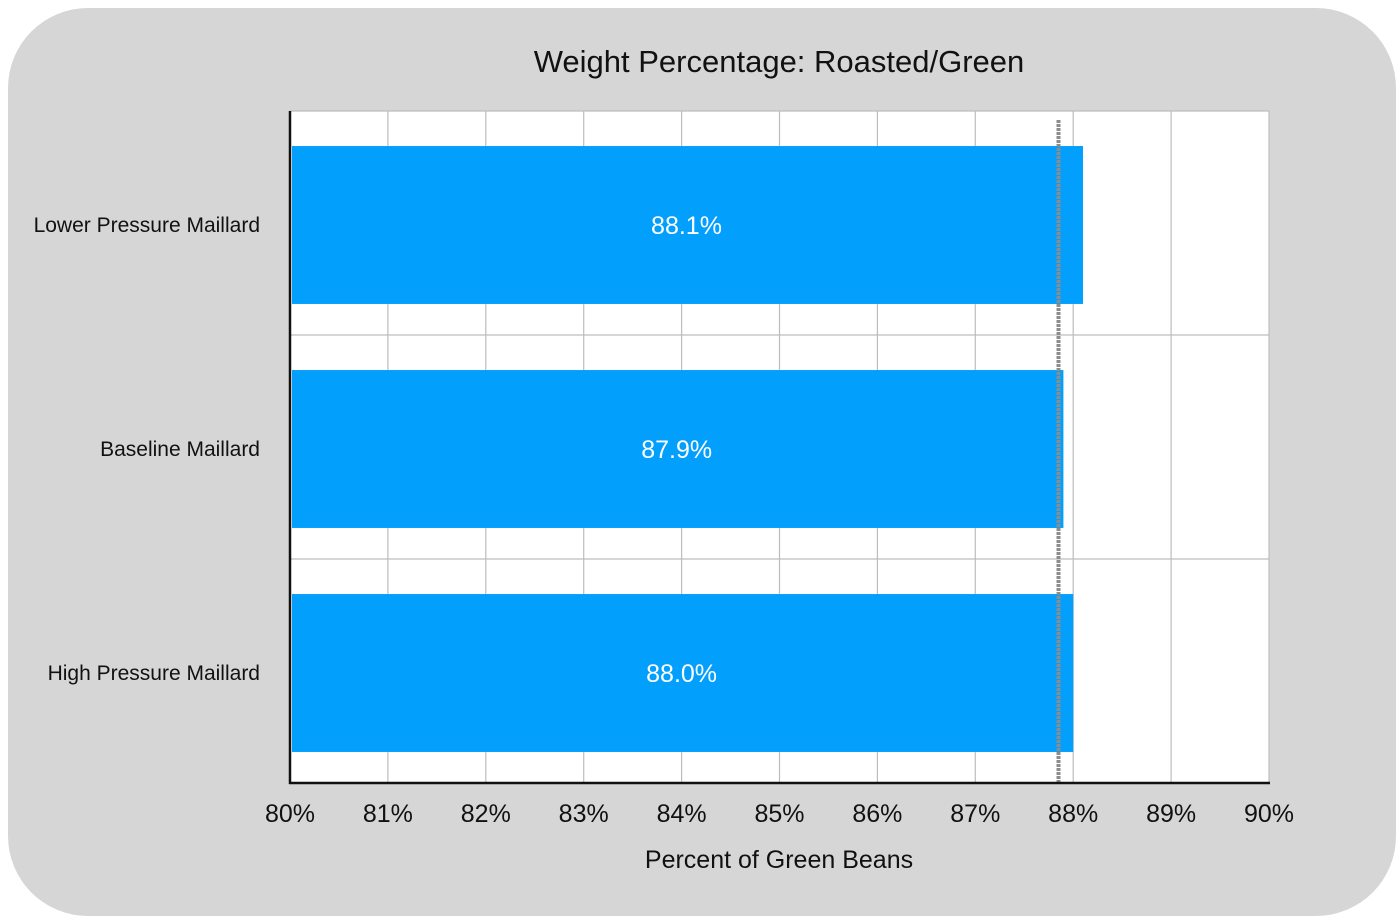 Image resolution: width=1400 pixels, height=922 pixels. Describe the element at coordinates (388, 814) in the screenshot. I see `x-tick-label: 81%` at that location.